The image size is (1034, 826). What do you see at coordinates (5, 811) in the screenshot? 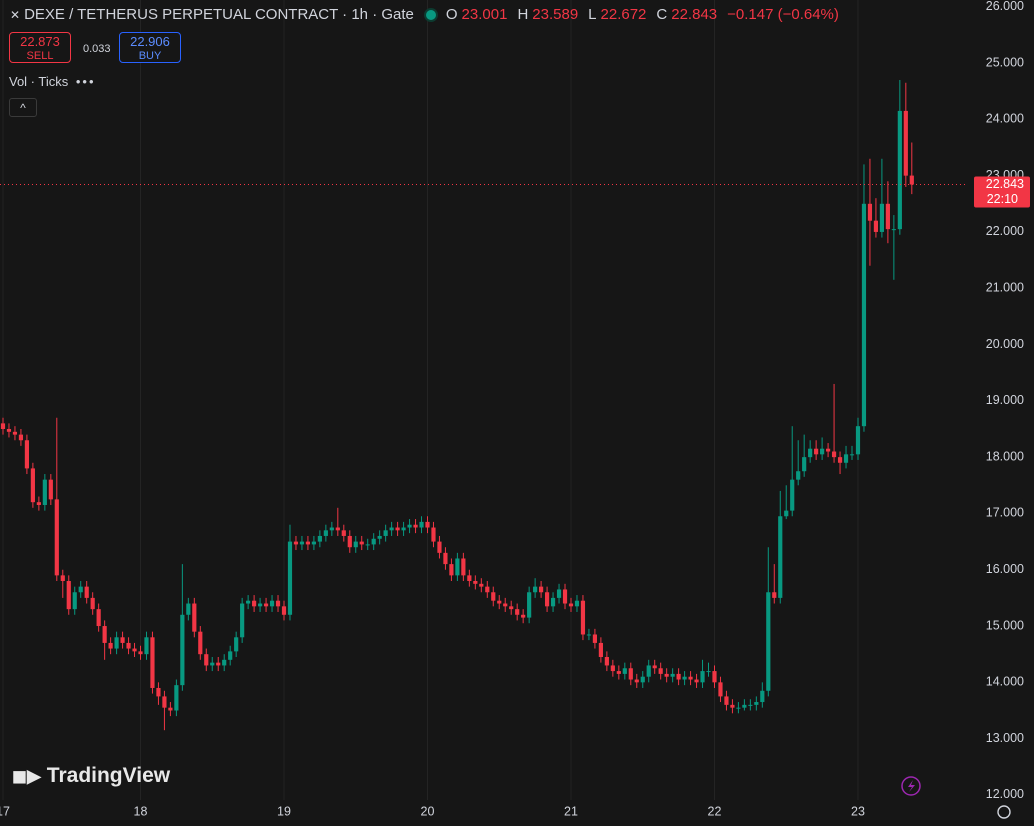
I see `x-tick-label: 17` at bounding box center [5, 811].